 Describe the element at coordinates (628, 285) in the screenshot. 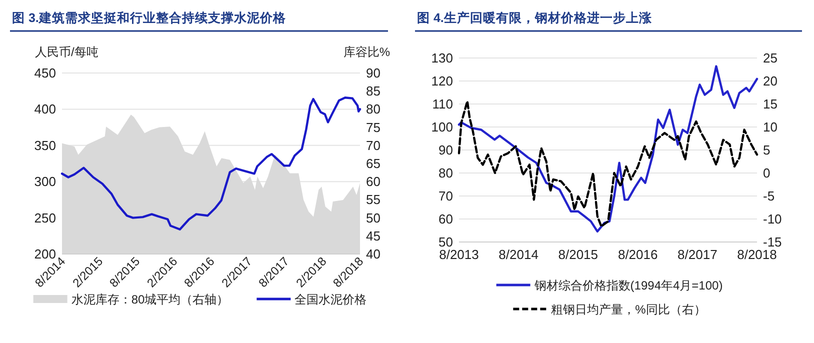

I see `legend-label: 钢材综合价格指数(1994年4月=100)` at that location.